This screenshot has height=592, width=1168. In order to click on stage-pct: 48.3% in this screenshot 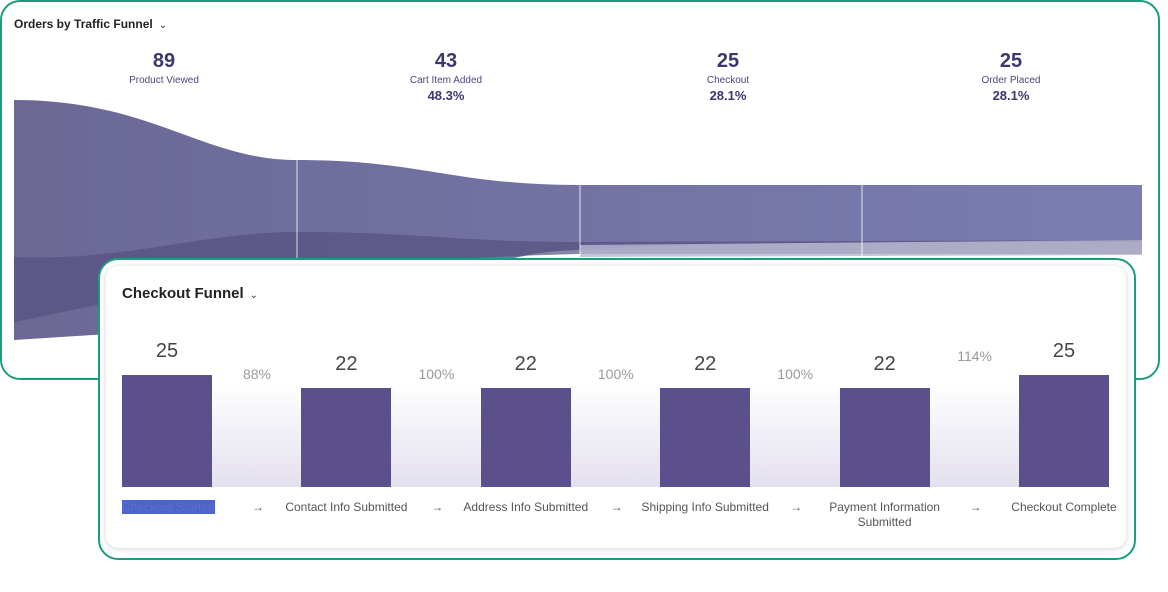, I will do `click(446, 95)`.